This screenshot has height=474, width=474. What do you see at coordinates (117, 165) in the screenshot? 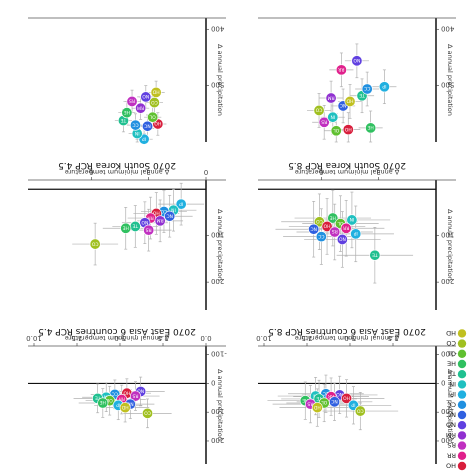
I see `panel-title: 2070 South Korea RCP 4.5` at bounding box center [117, 165].